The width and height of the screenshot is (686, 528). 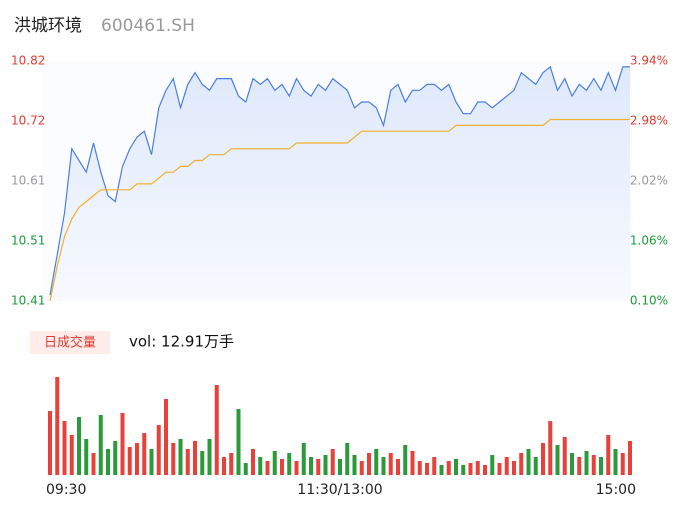 I want to click on x-tick-label: 09:30, so click(x=66, y=490).